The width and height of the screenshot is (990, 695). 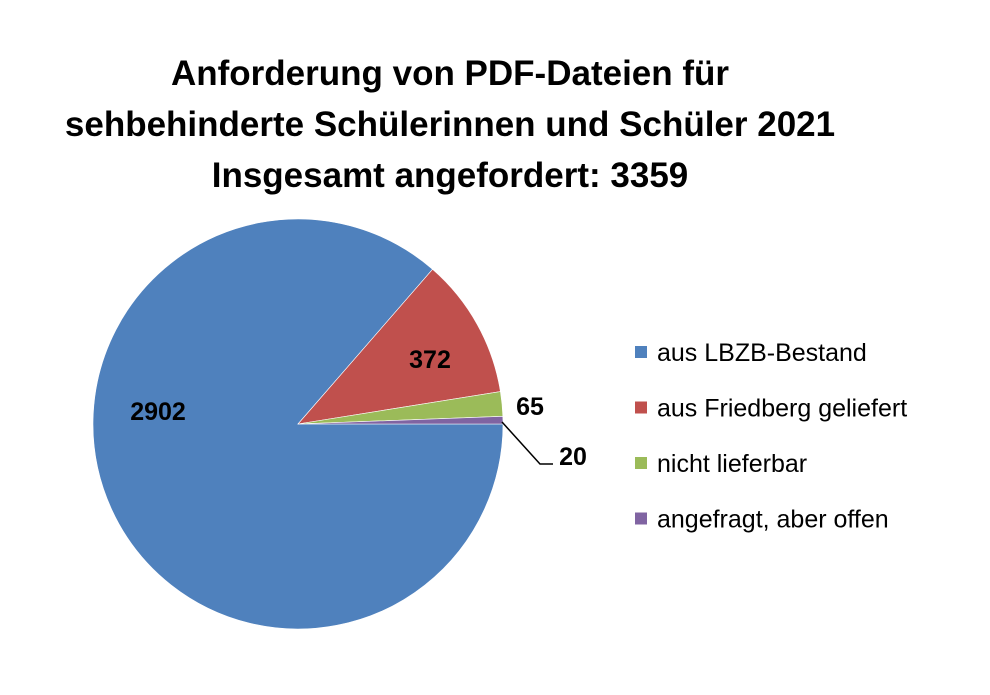 What do you see at coordinates (158, 412) in the screenshot?
I see `data-label-aus-lbzb-bestand: 2902` at bounding box center [158, 412].